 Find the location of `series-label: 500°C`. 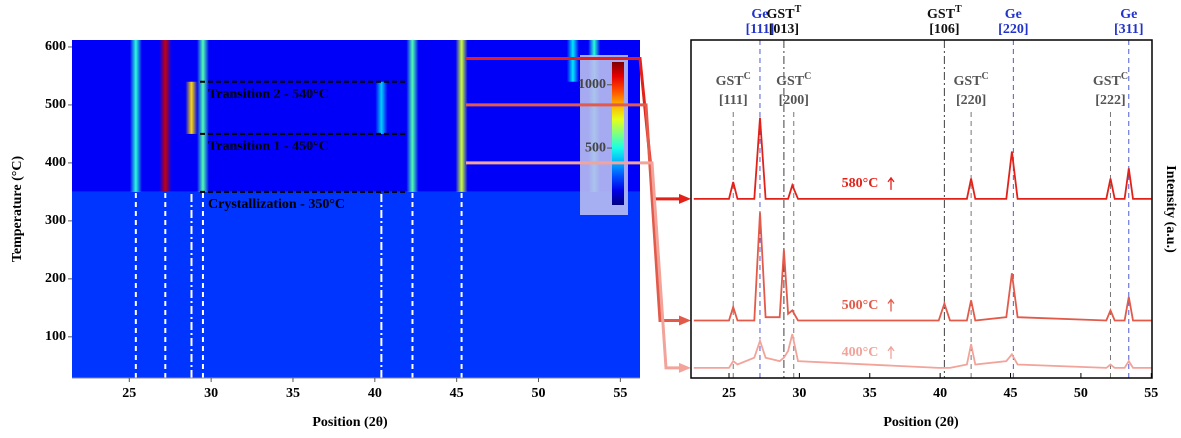

series-label: 500°C is located at coordinates (860, 305).